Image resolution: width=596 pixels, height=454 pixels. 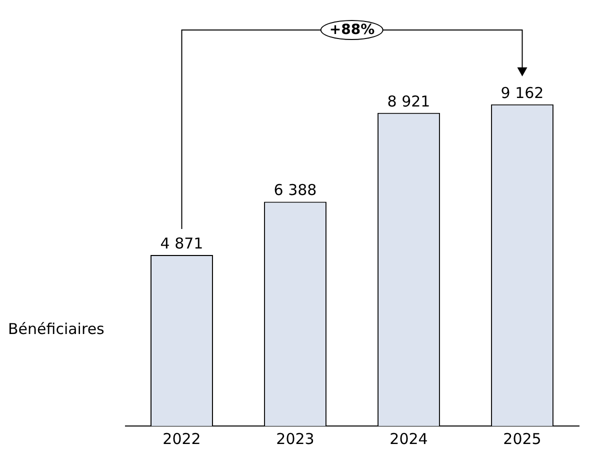 What do you see at coordinates (408, 101) in the screenshot?
I see `data-label: 8 921` at bounding box center [408, 101].